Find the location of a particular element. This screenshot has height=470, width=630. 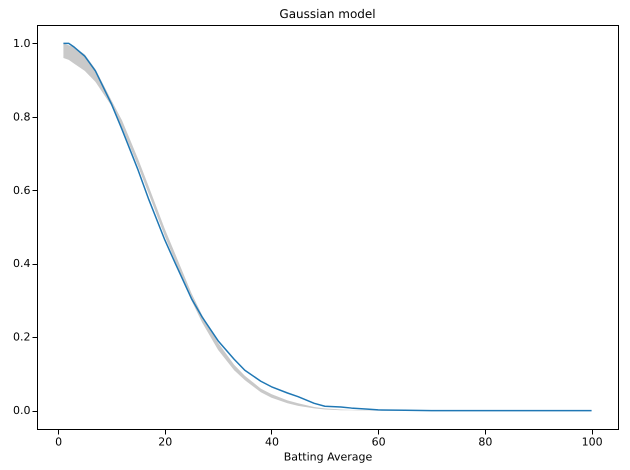

x-tick-label: 0 is located at coordinates (58, 442).